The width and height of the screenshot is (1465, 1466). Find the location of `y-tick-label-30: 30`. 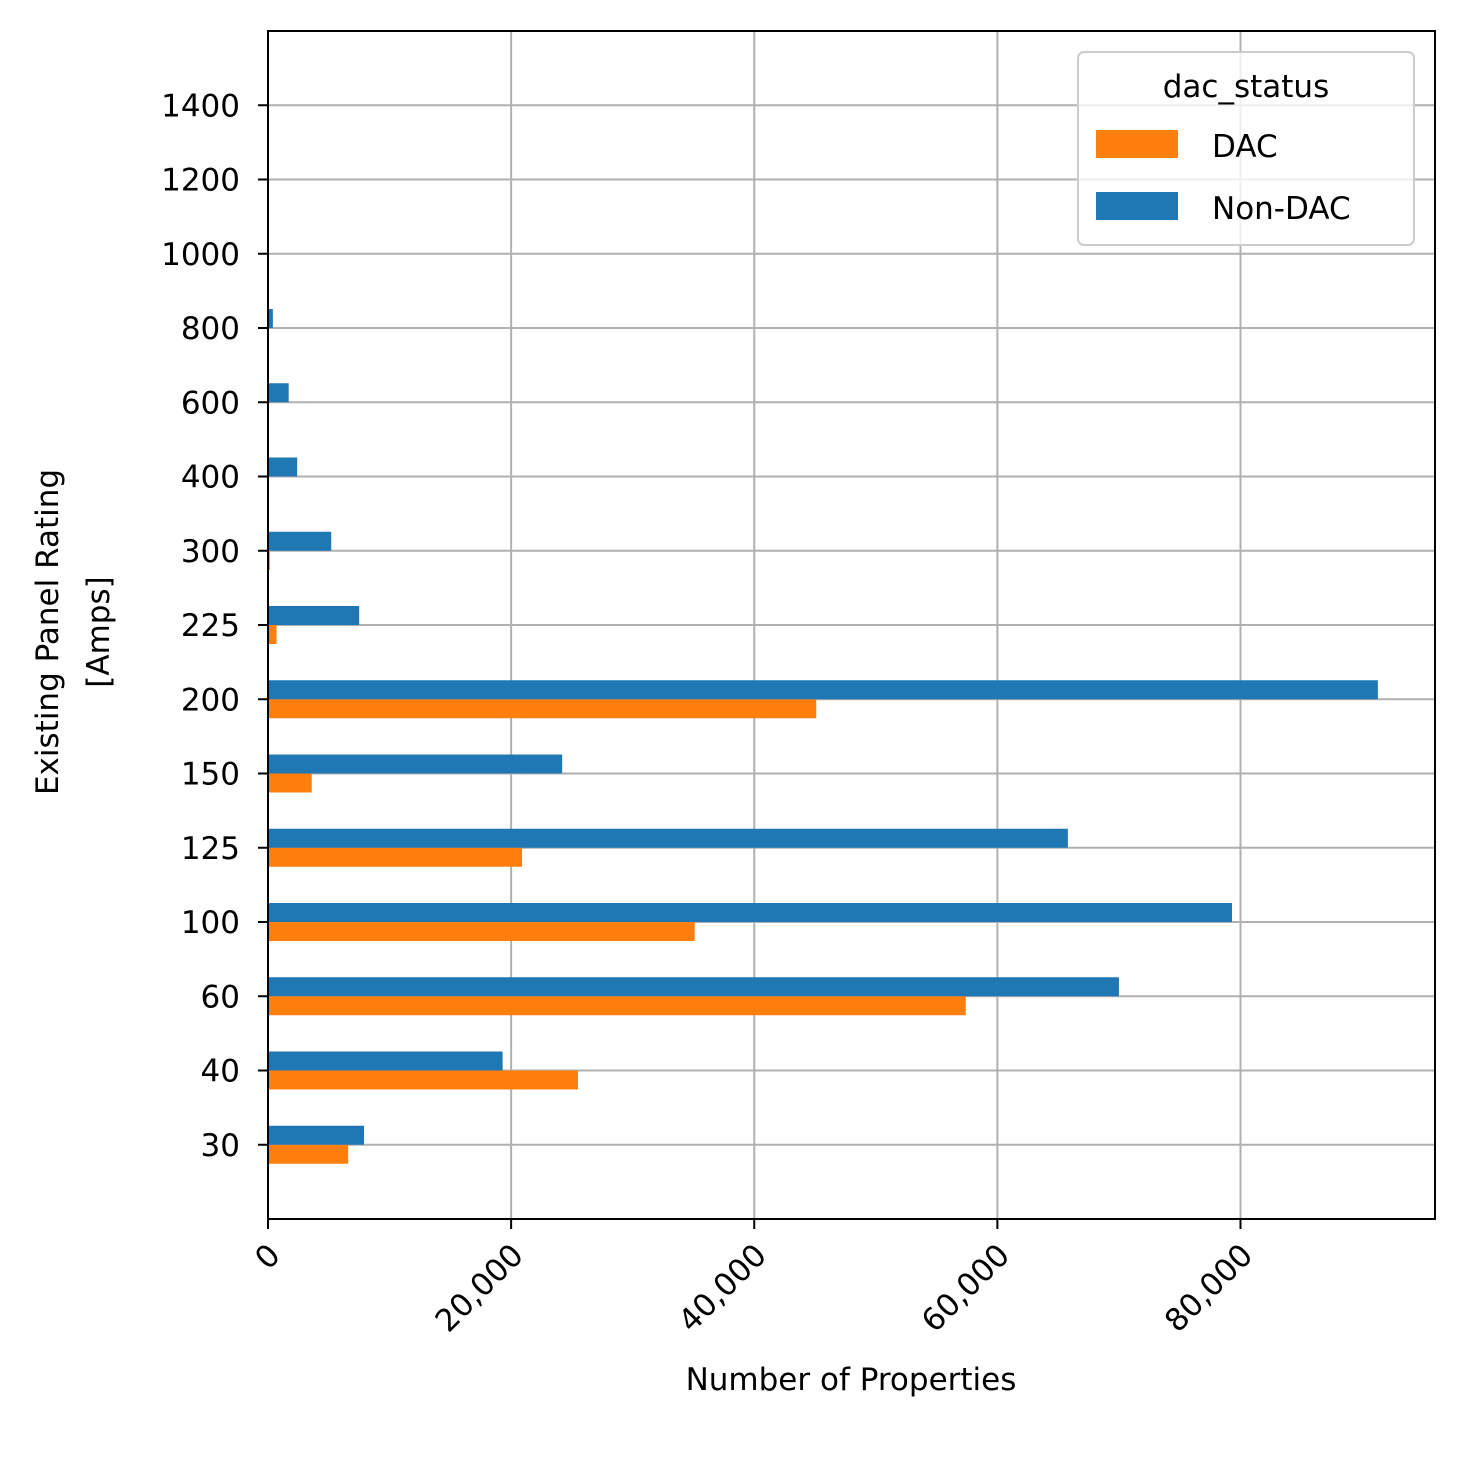

y-tick-label-30: 30 is located at coordinates (220, 1146).